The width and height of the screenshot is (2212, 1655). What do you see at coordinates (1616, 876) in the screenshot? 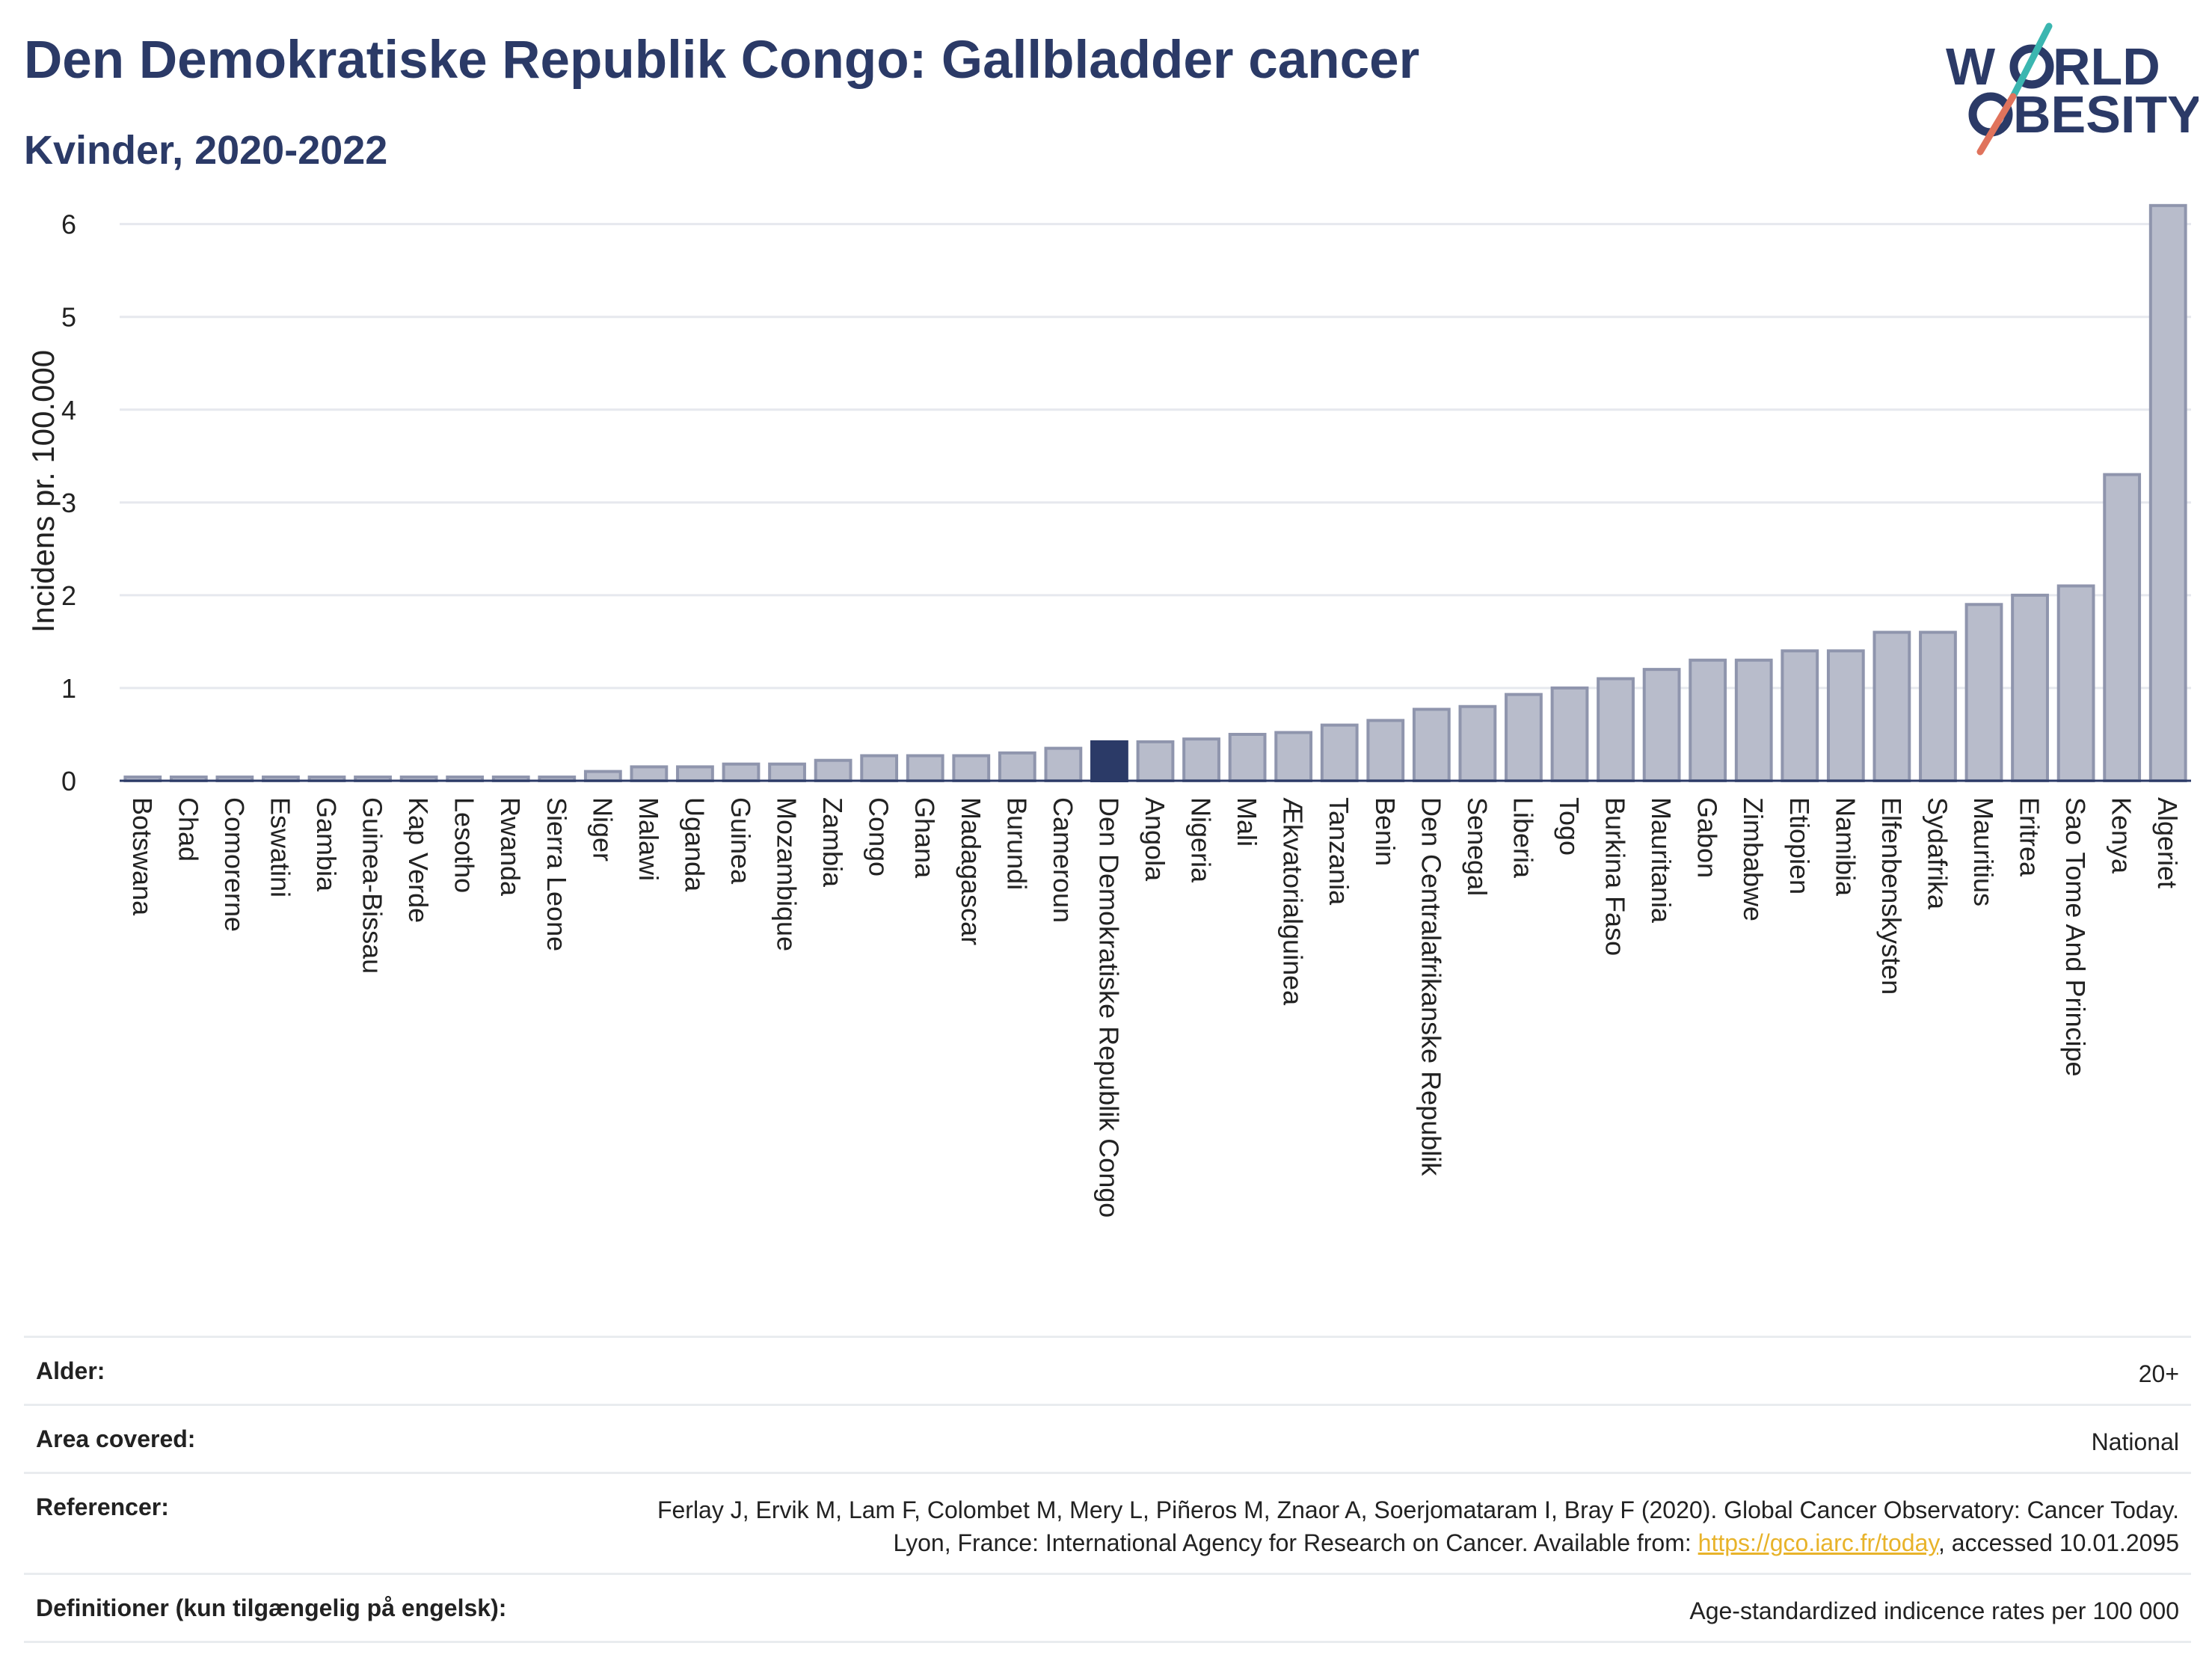
I see `x-tick-label: Burkina Faso` at bounding box center [1616, 876].